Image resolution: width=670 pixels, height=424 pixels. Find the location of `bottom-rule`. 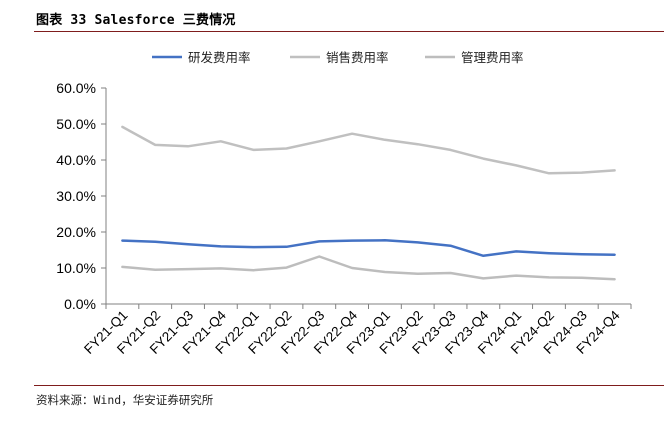

bottom-rule is located at coordinates (349, 385).